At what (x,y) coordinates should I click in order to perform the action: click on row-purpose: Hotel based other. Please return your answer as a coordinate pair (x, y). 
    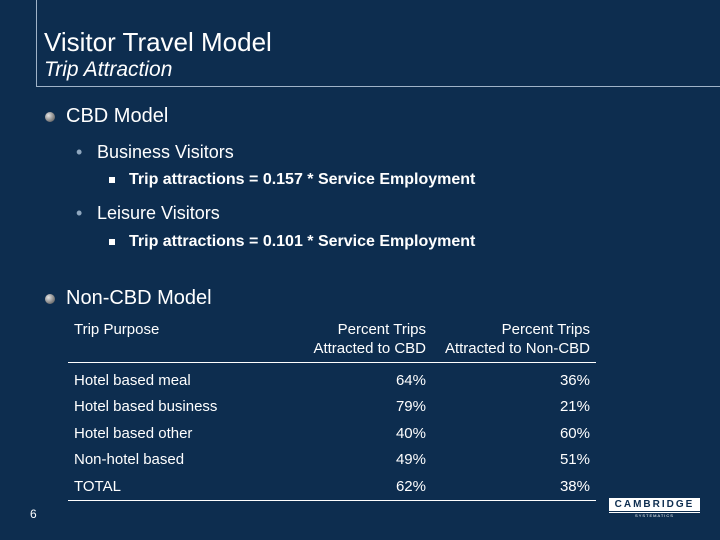
    Looking at the image, I should click on (133, 433).